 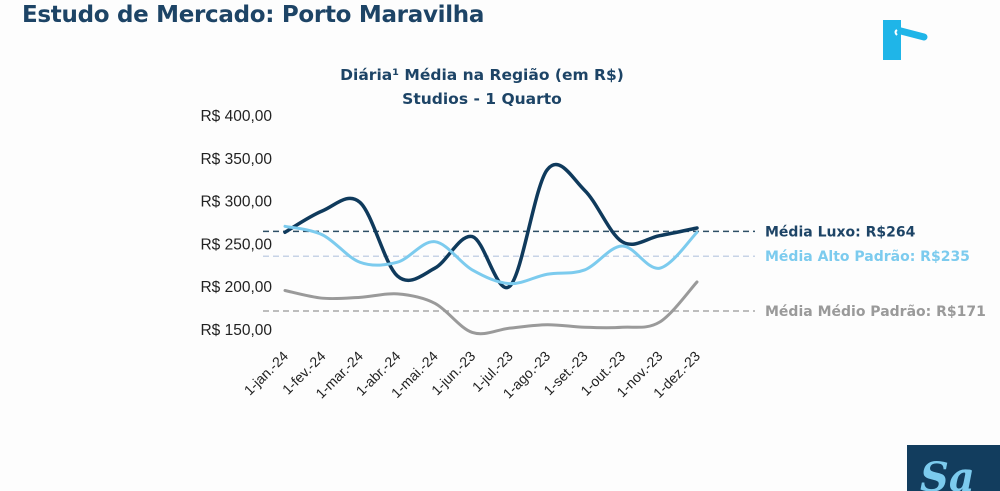 What do you see at coordinates (236, 116) in the screenshot?
I see `y-tick-label: R$ 400,00` at bounding box center [236, 116].